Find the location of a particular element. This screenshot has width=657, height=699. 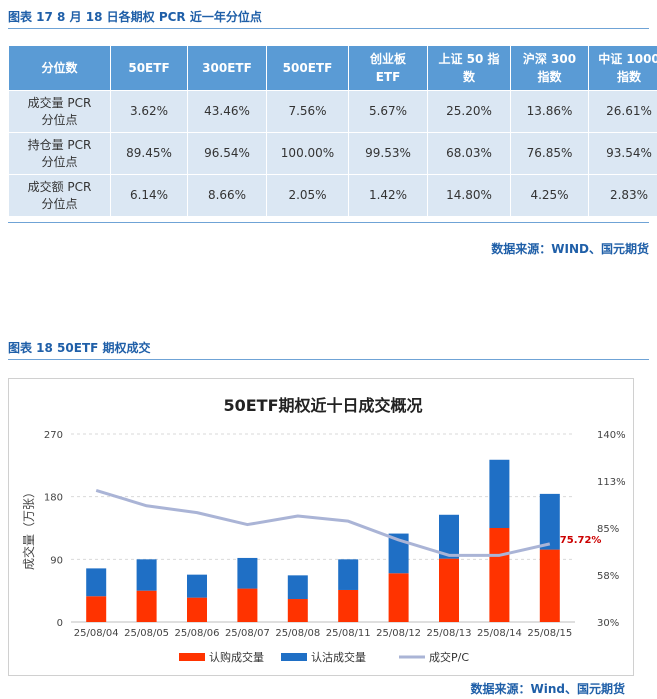

chart-source: 数据来源：Wind、国元期货 is located at coordinates (547, 689).